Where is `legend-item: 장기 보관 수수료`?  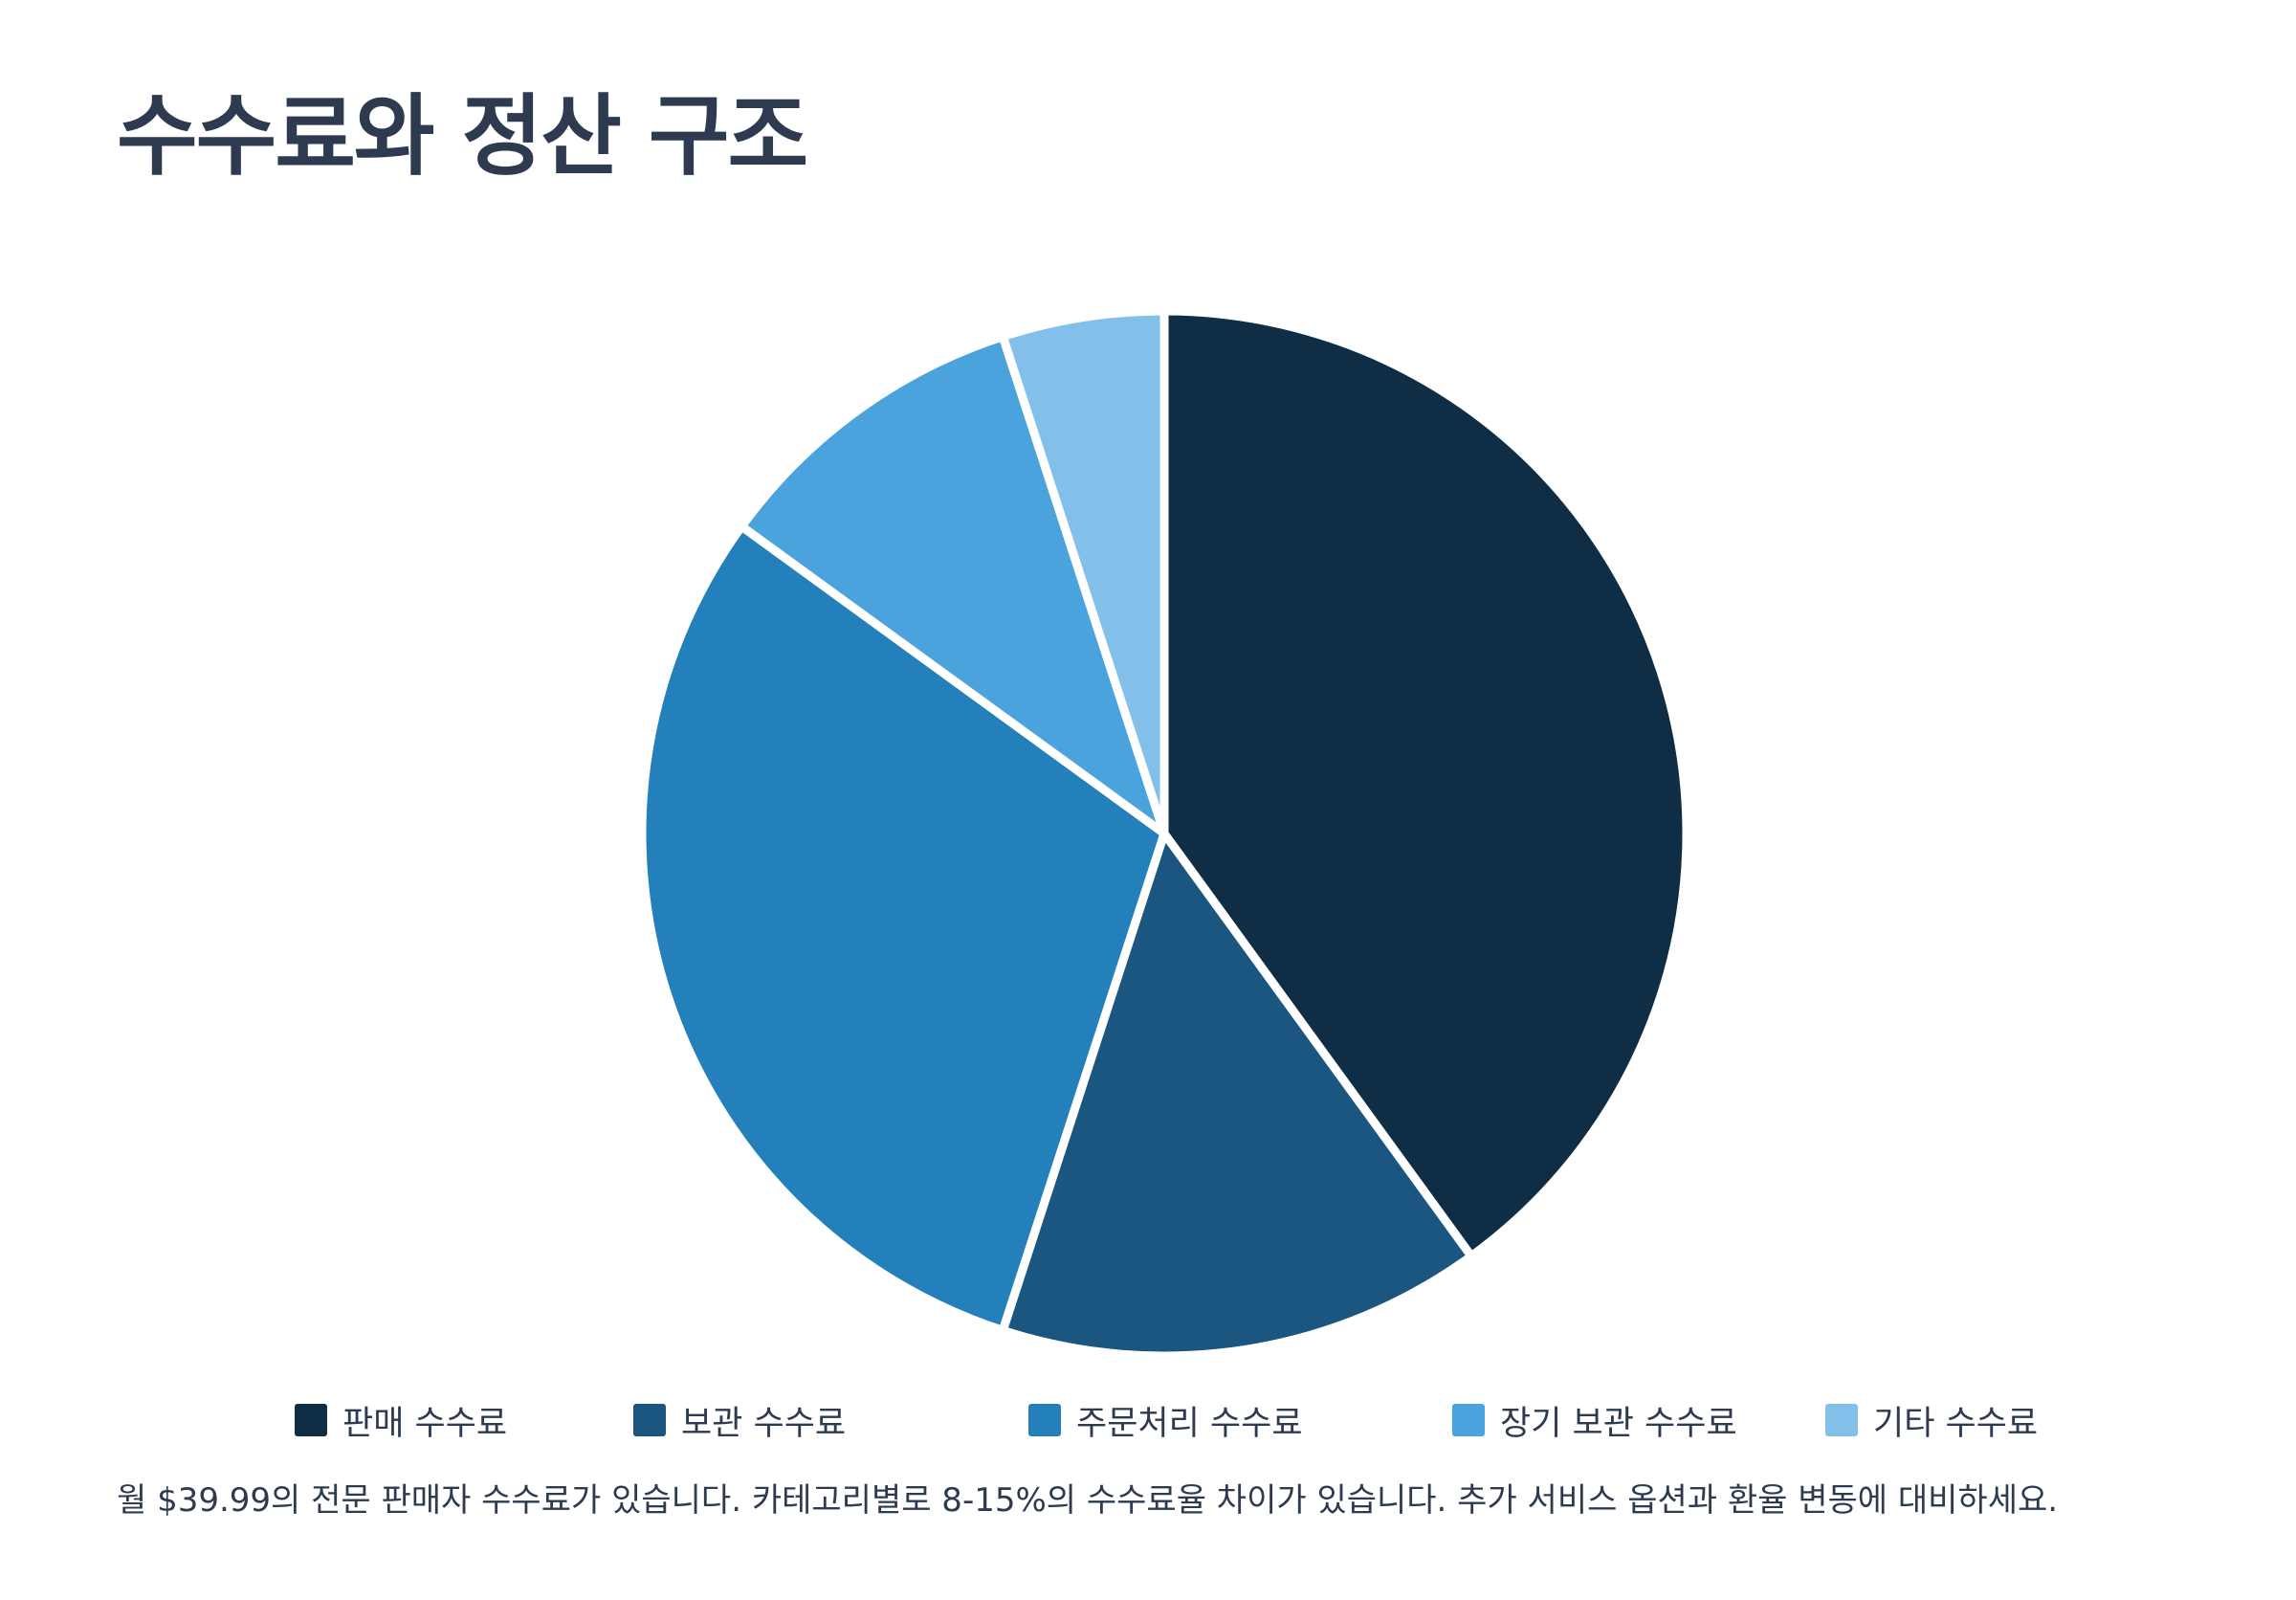
legend-item: 장기 보관 수수료 is located at coordinates (1595, 1420).